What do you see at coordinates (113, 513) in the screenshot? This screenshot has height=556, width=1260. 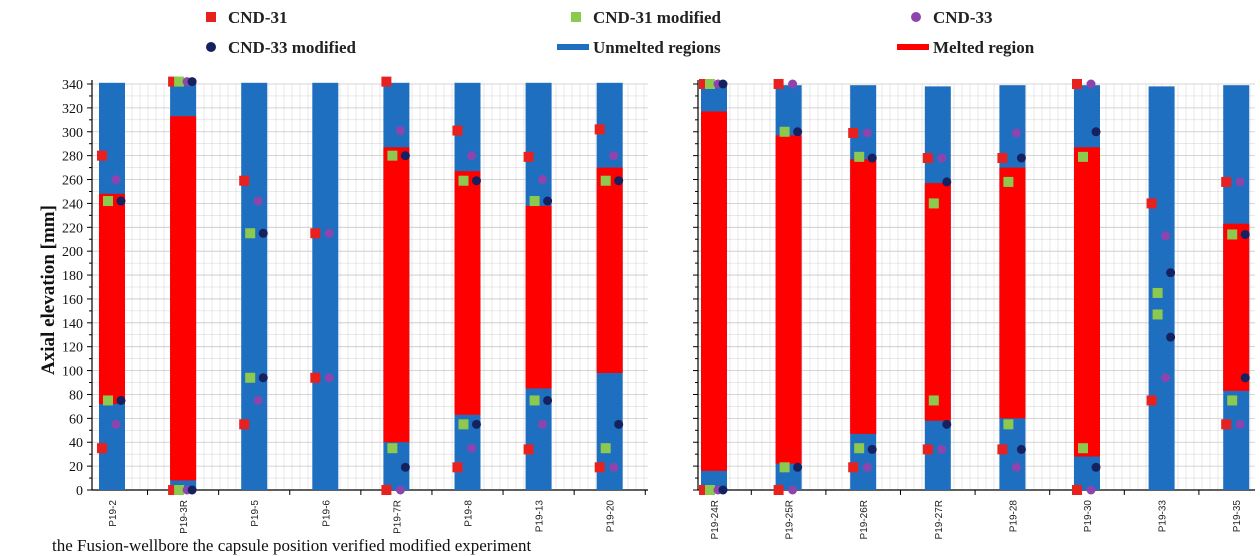 I see `x-category-label: P19-2` at bounding box center [113, 513].